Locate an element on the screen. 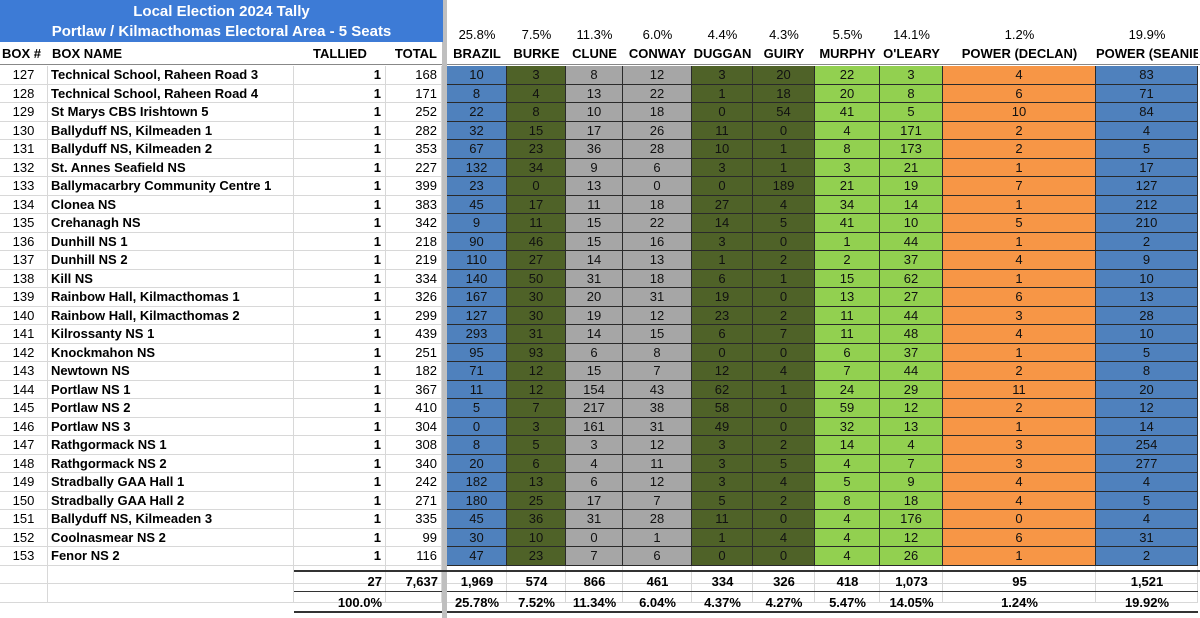 The width and height of the screenshot is (1200, 618). vote-cell: 34 is located at coordinates (847, 204).